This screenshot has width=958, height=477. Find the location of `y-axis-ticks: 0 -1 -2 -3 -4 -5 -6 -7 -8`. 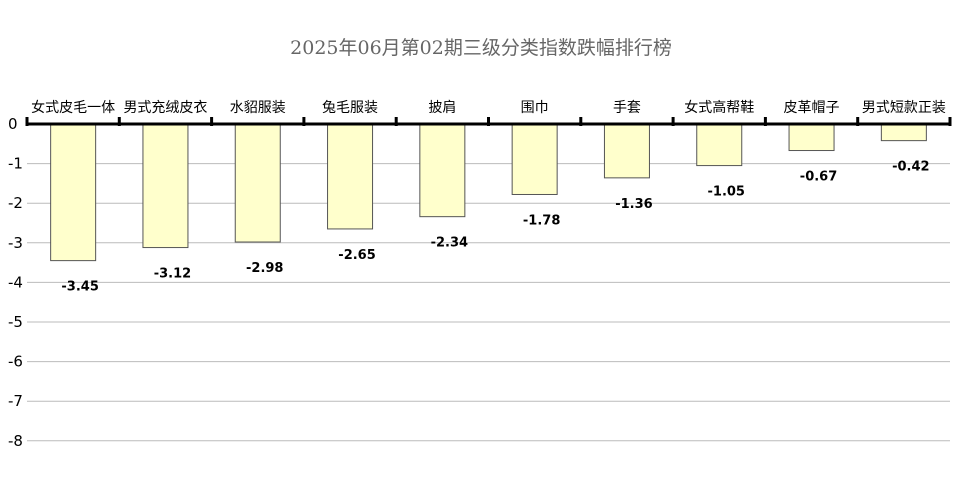

y-axis-ticks: 0 -1 -2 -3 -4 -5 -6 -7 -8 is located at coordinates (15, 282).